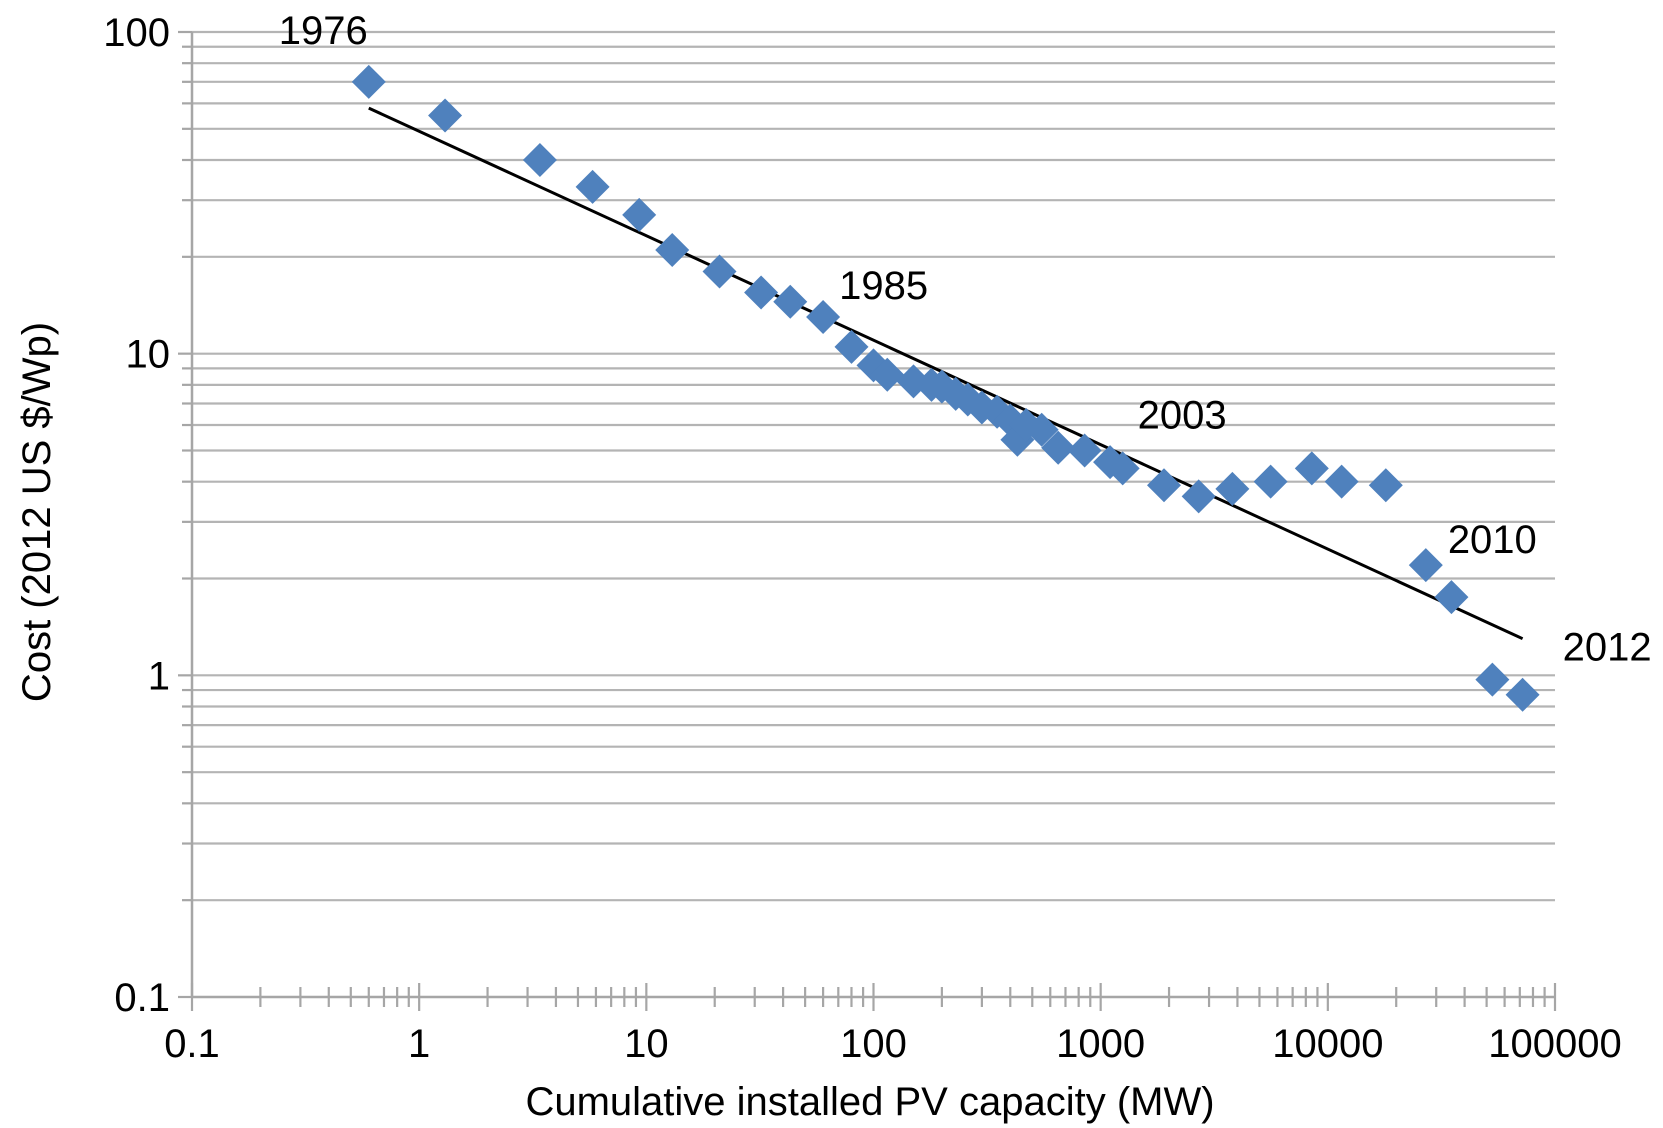 The height and width of the screenshot is (1128, 1663). I want to click on year-annotation: 2012, so click(1607, 648).